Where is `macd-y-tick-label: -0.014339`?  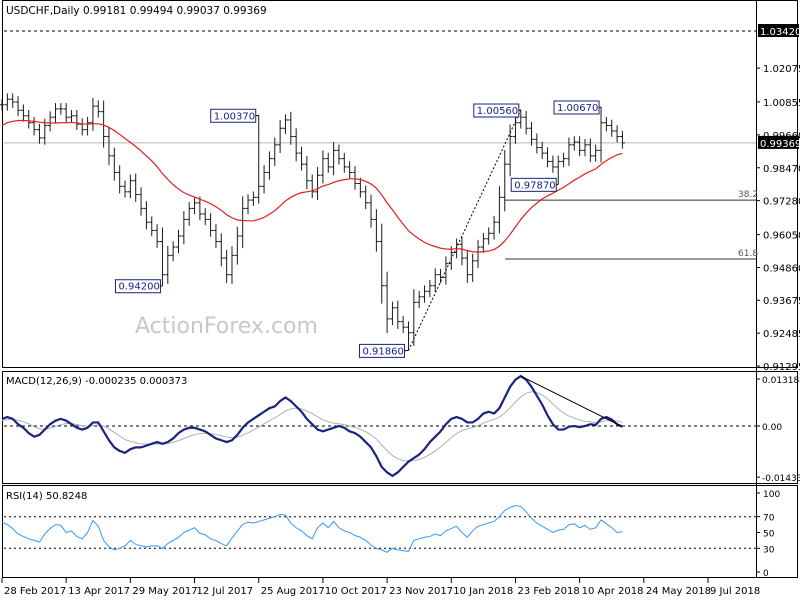 macd-y-tick-label: -0.014339 is located at coordinates (781, 479).